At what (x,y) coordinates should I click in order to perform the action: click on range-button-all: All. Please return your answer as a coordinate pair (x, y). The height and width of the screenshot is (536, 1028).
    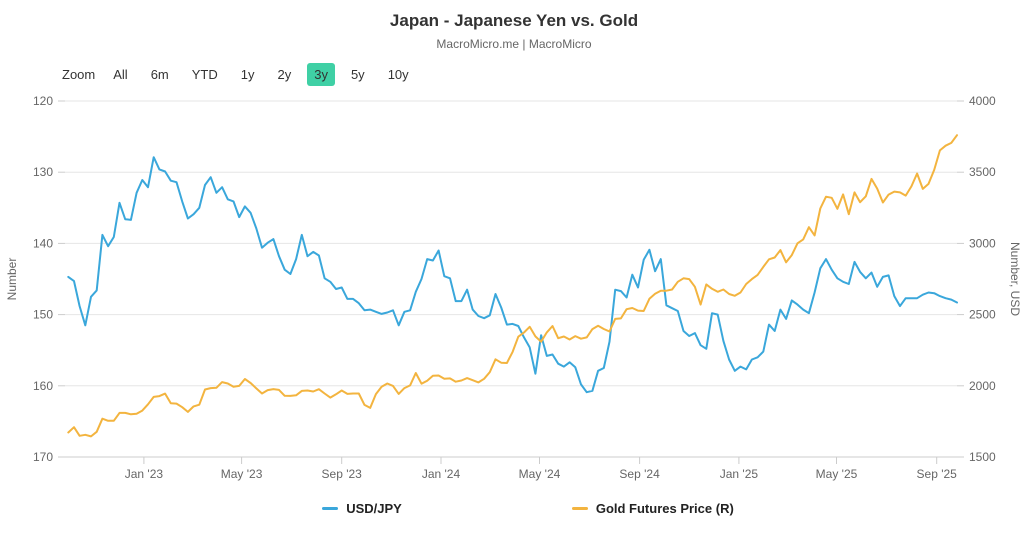
    Looking at the image, I should click on (120, 74).